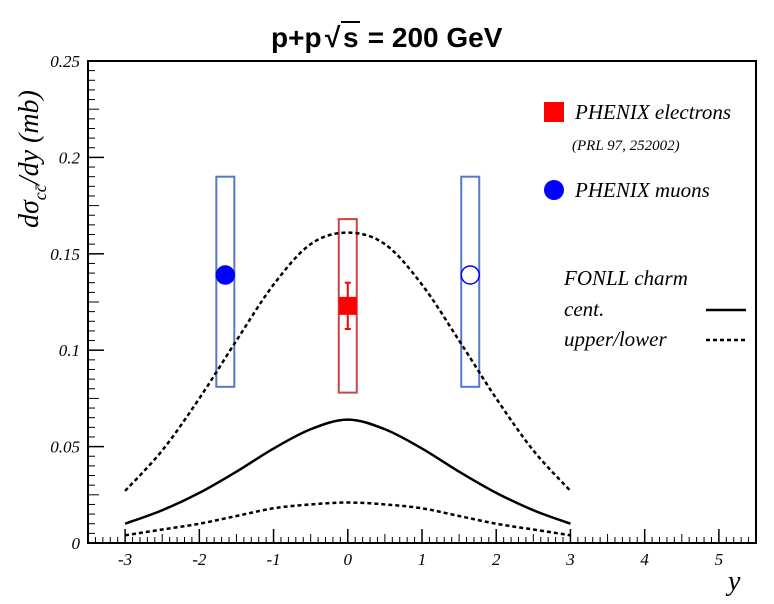  Describe the element at coordinates (554, 190) in the screenshot. I see `legend-muon-marker` at that location.